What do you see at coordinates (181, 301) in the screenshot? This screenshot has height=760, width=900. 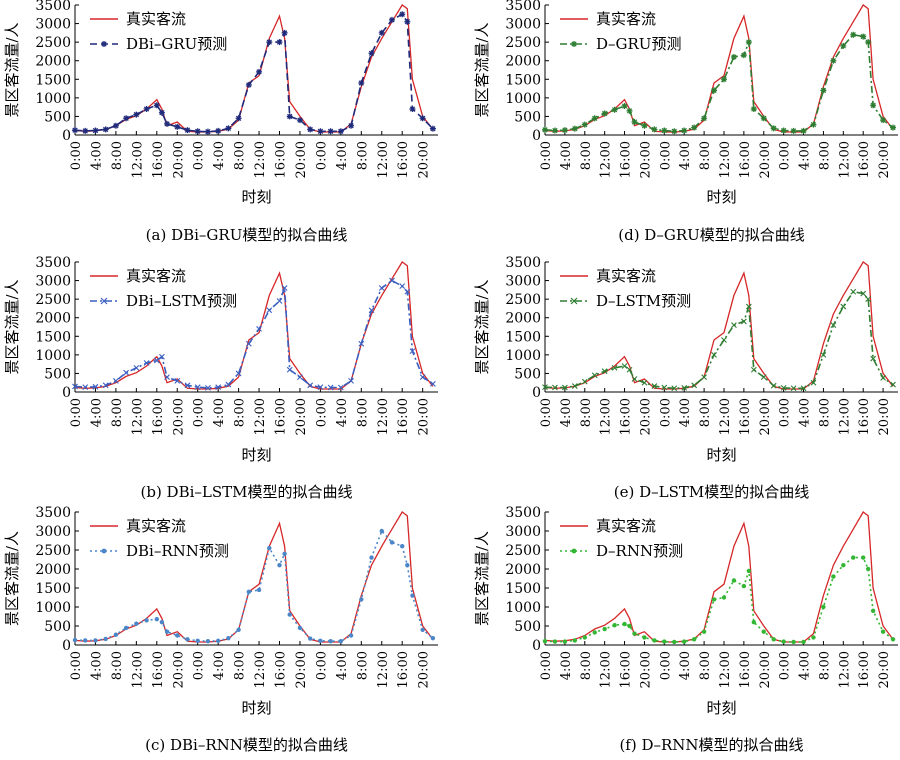 I see `legend-label: DBi–LSTM预测` at bounding box center [181, 301].